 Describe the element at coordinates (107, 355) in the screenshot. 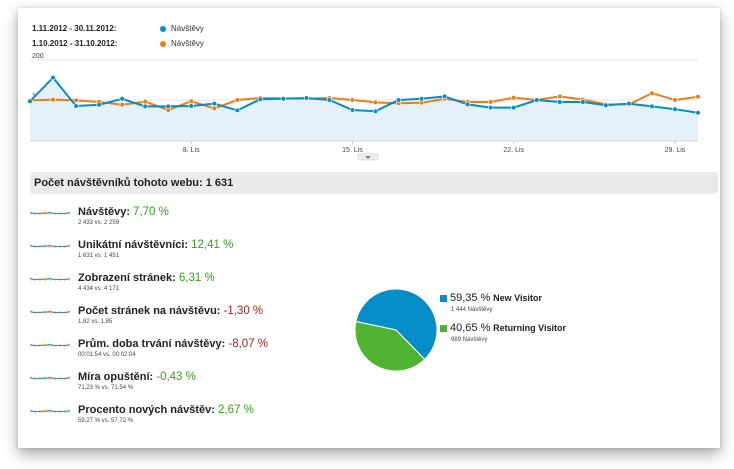

I see `metric-comparison: 00:01:54 vs. 00:02:04` at that location.